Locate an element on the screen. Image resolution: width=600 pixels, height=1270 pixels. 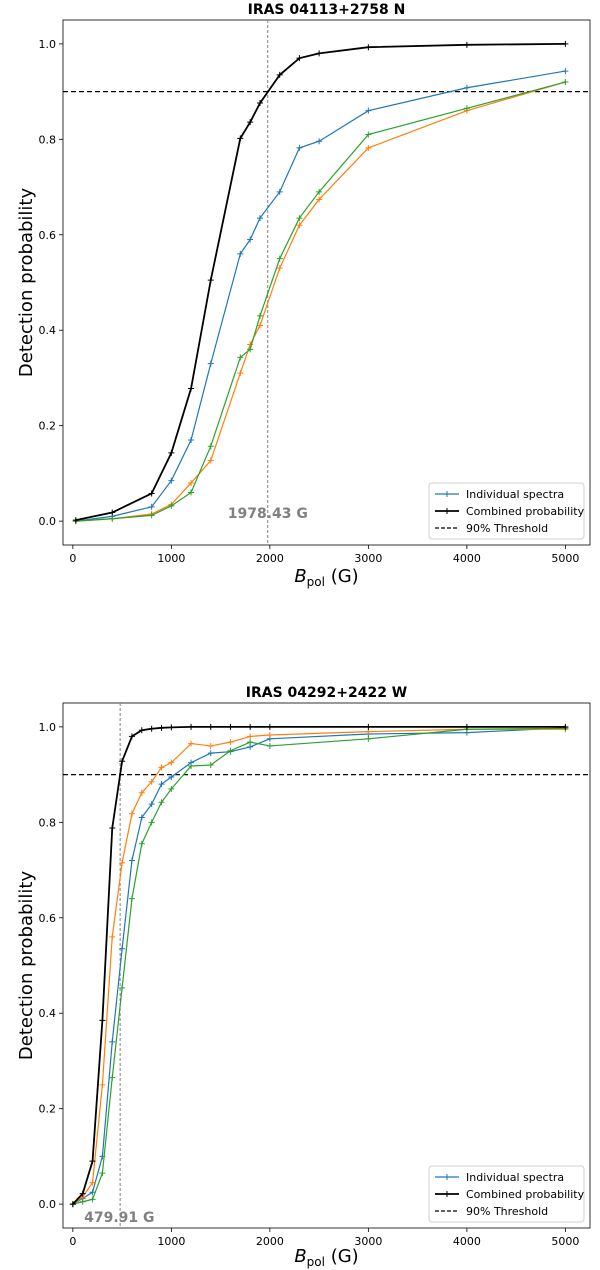
y-axis-label: Detection probability is located at coordinates (26, 966).